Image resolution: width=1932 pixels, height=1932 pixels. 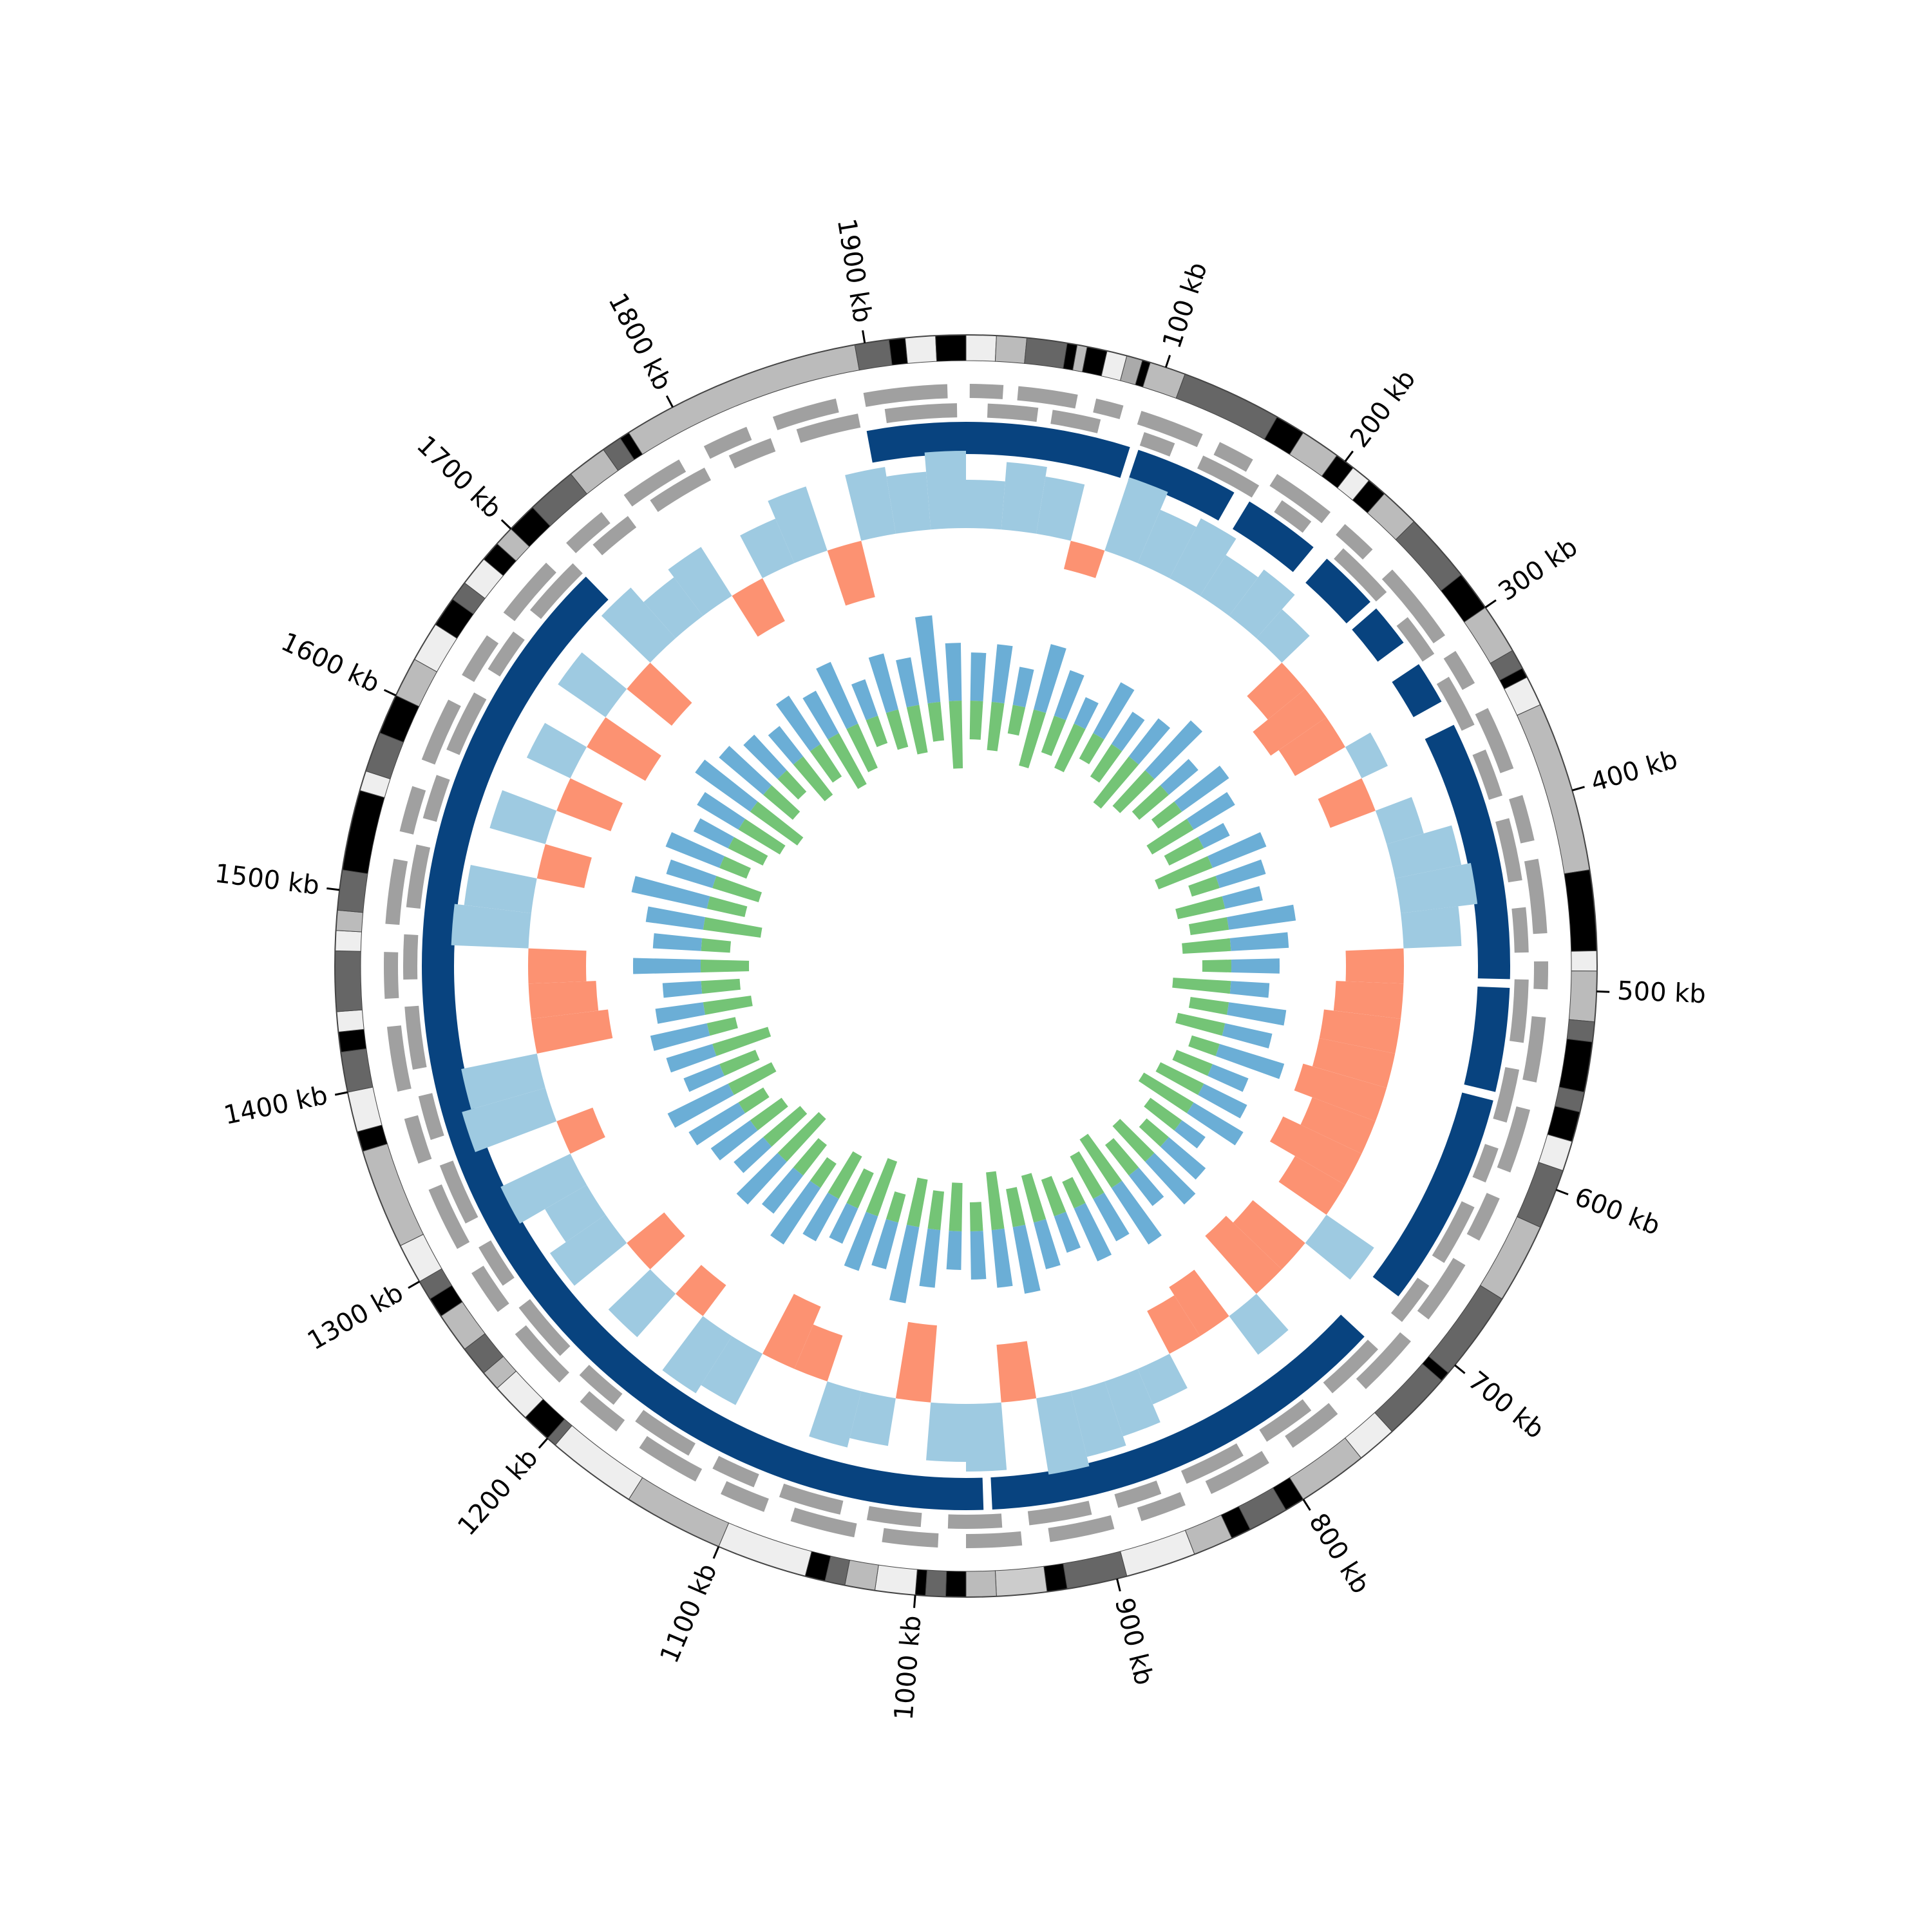 What do you see at coordinates (1661, 993) in the screenshot?
I see `tick-label: 500 kb` at bounding box center [1661, 993].